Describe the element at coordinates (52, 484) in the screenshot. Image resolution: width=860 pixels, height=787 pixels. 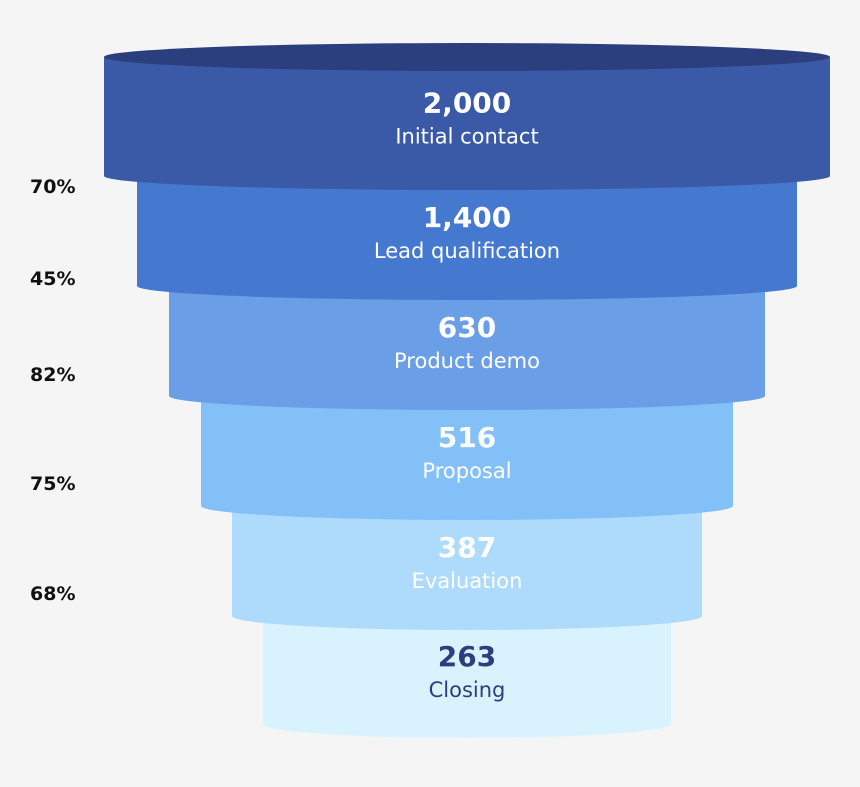
I see `conversion-rate-label: 75%` at that location.